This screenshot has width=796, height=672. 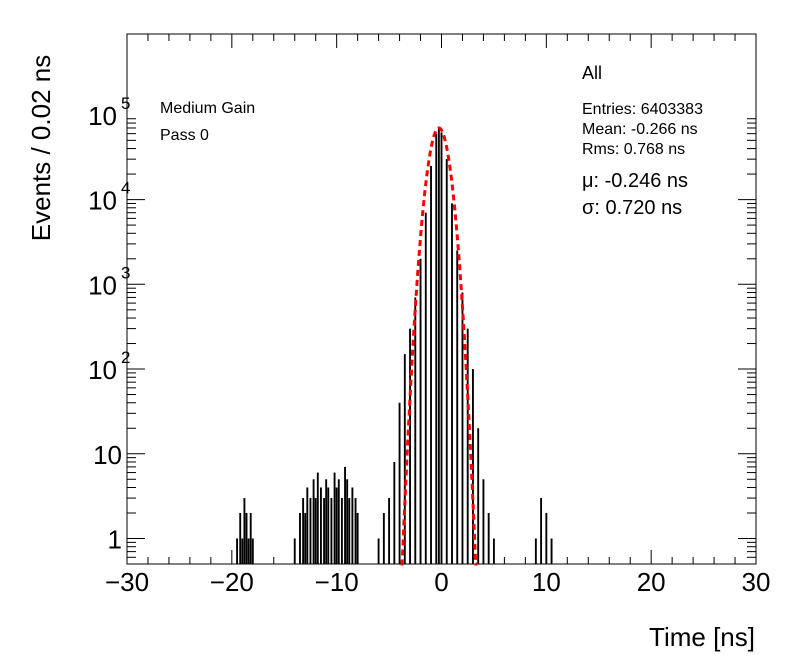 I want to click on x-tick-label: −20, so click(x=232, y=582).